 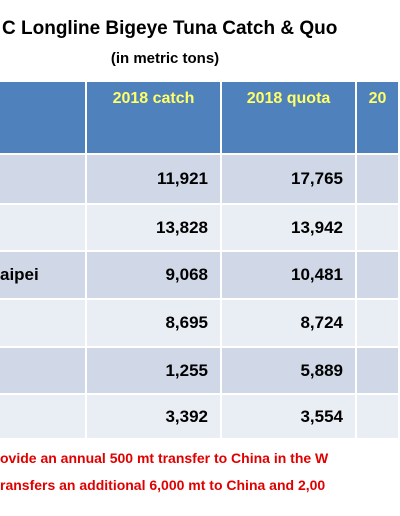 I want to click on table-row: 11,921 17,765, so click(x=200, y=180).